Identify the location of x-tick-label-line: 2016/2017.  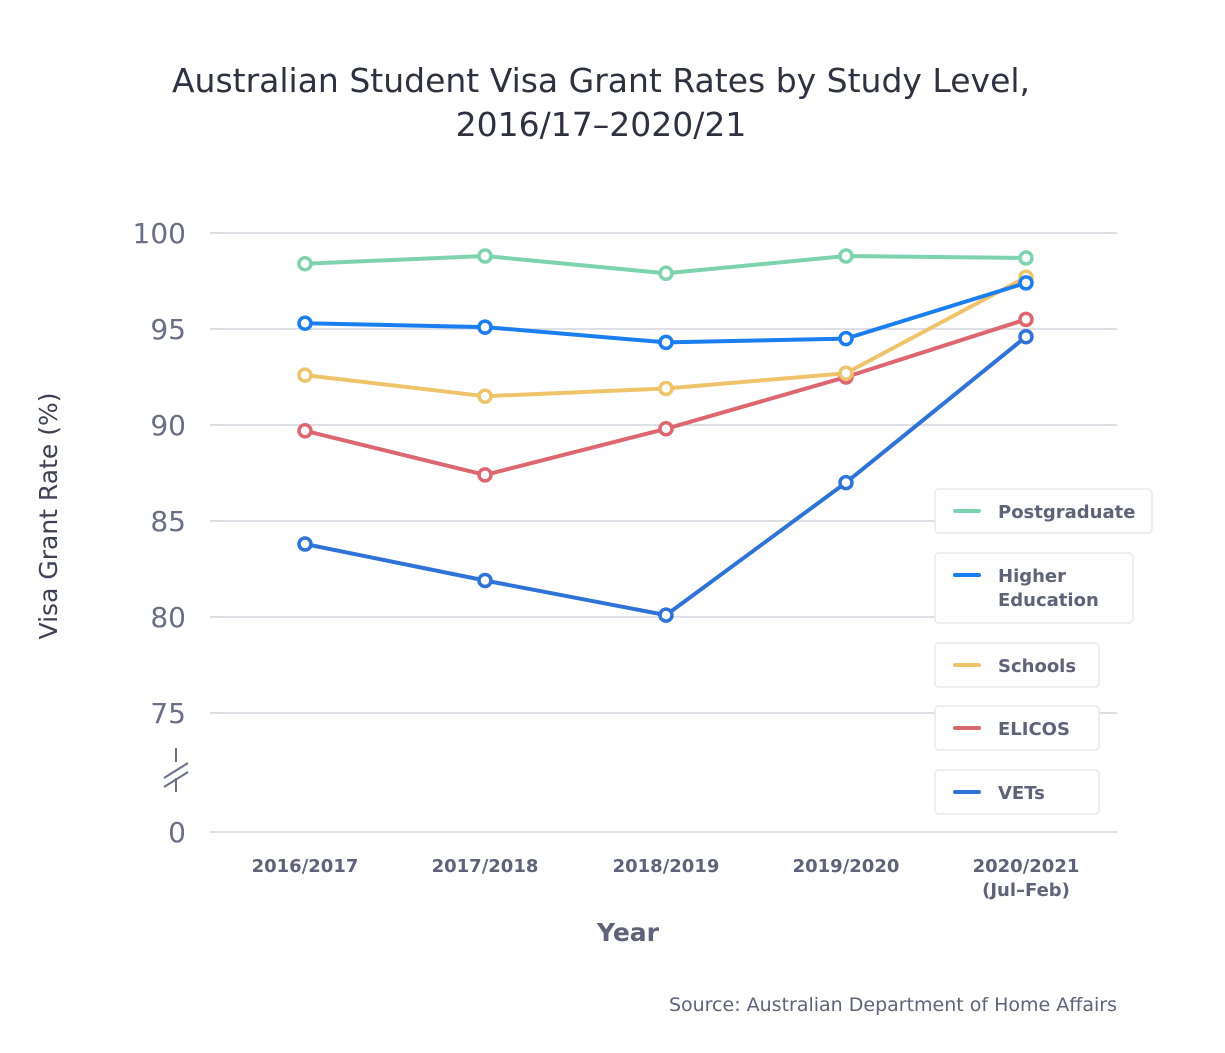
(305, 866).